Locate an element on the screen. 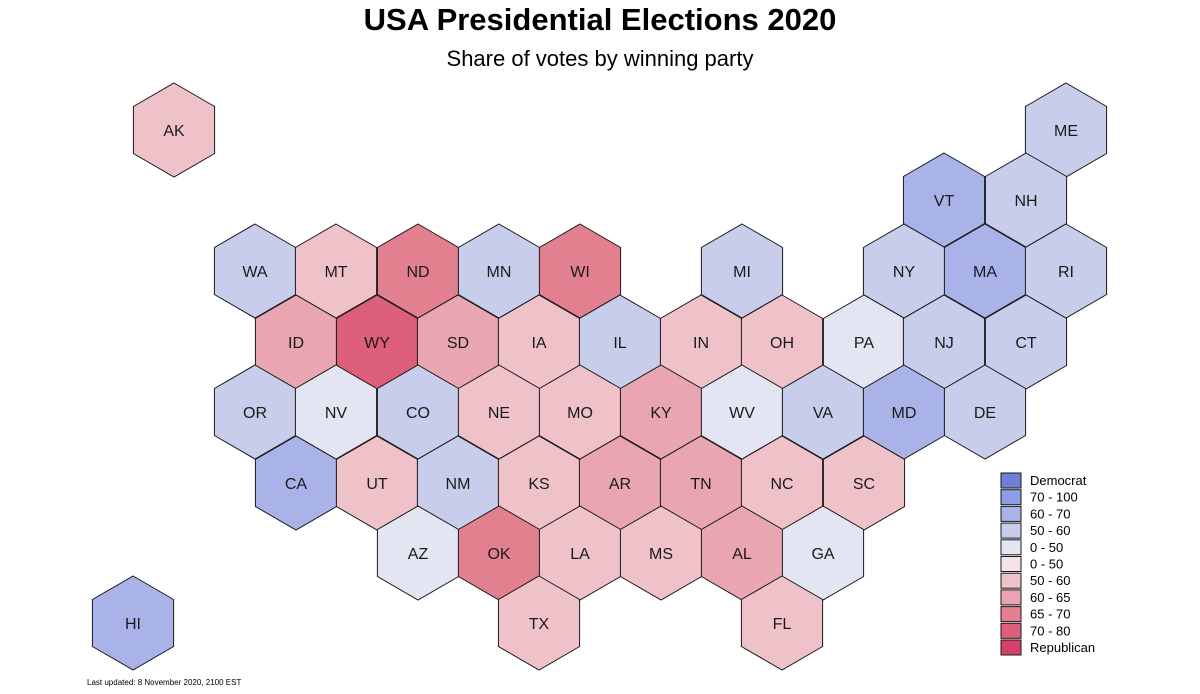 The image size is (1200, 694). state-hex-de: DE is located at coordinates (985, 412).